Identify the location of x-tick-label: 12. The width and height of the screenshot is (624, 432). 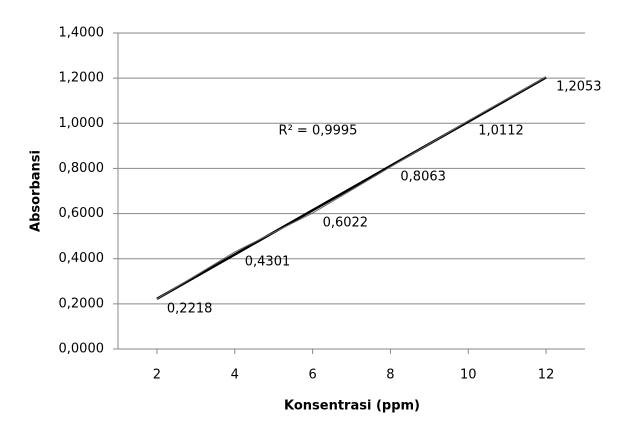
(546, 375).